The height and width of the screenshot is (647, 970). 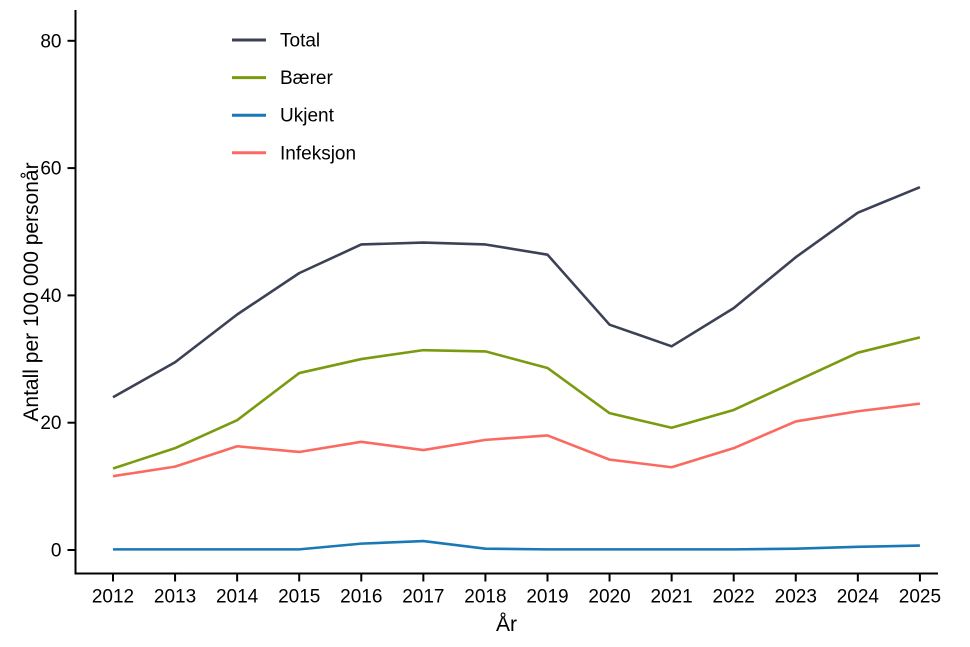 I want to click on y-axis-title: Antall per 100 000 personår, so click(x=31, y=292).